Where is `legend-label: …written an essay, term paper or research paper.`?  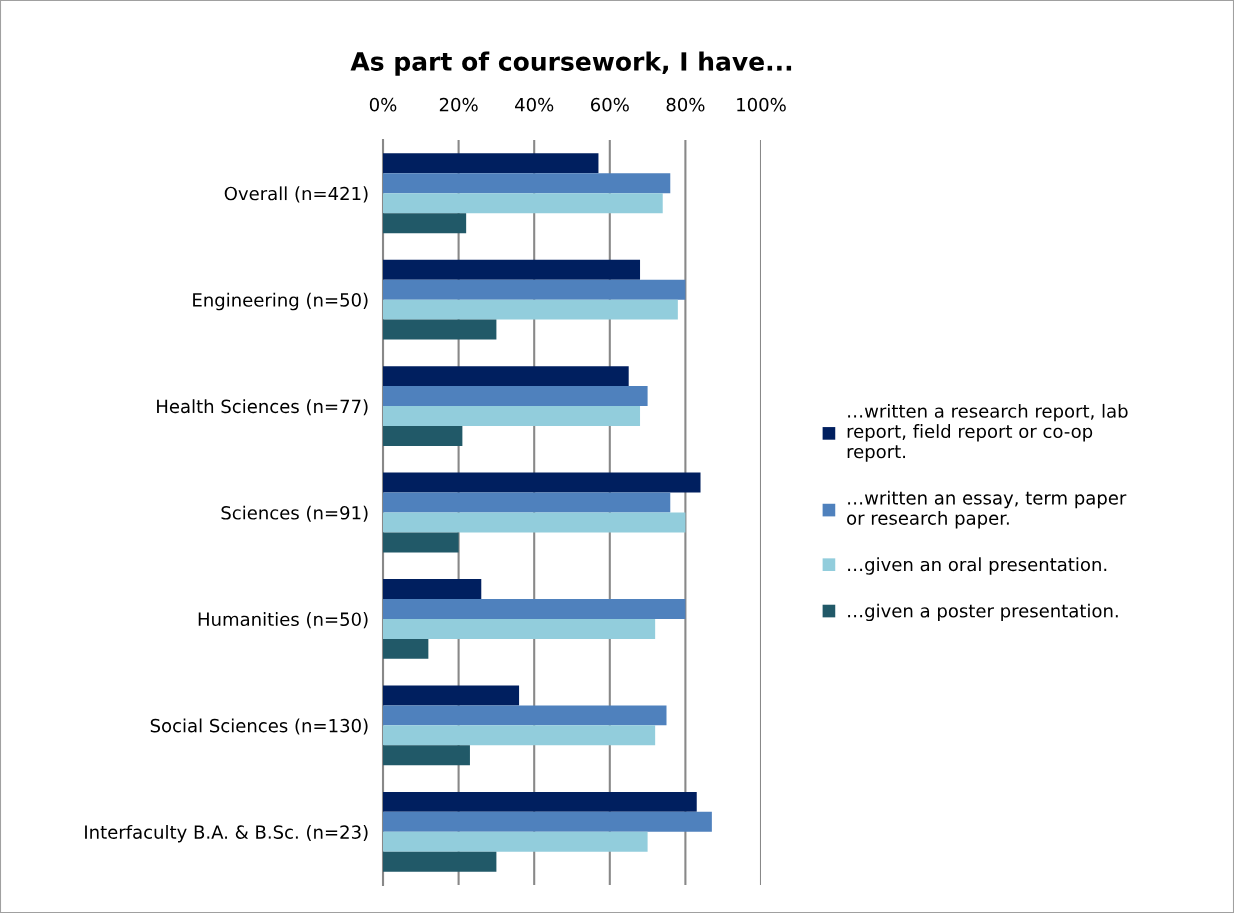
legend-label: …written an essay, term paper or research paper. is located at coordinates (987, 509).